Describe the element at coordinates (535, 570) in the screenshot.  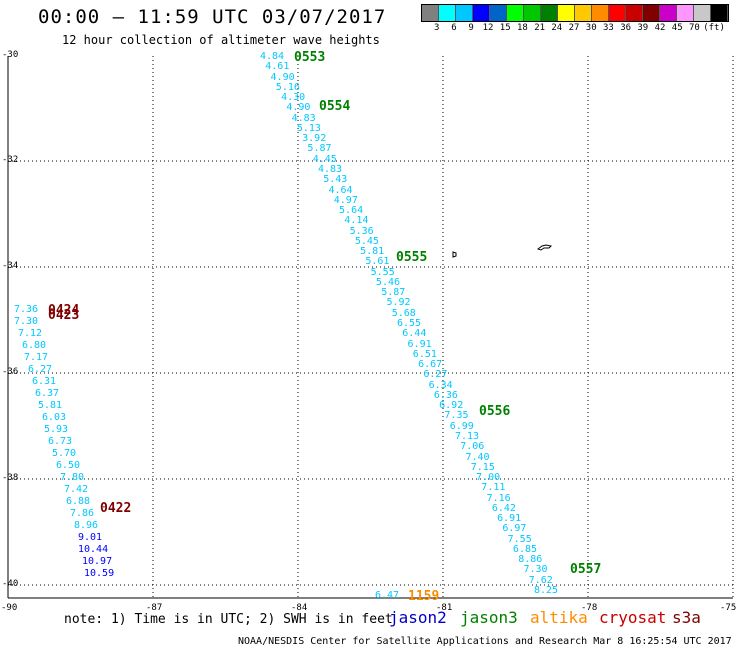
I see `swh-value: 7.30` at that location.